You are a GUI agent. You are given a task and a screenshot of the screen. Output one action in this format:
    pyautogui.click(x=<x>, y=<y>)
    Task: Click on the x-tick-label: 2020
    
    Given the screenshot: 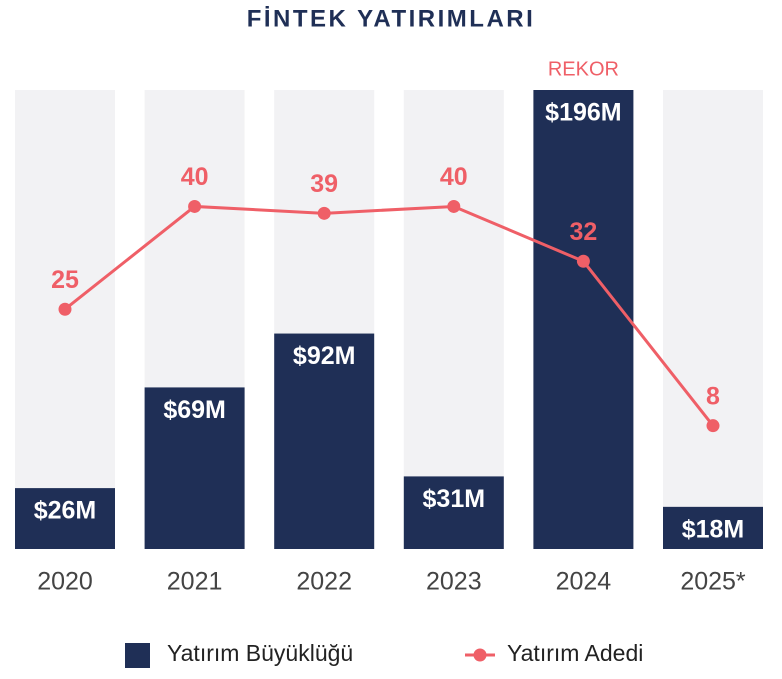 What is the action you would take?
    pyautogui.click(x=65, y=582)
    